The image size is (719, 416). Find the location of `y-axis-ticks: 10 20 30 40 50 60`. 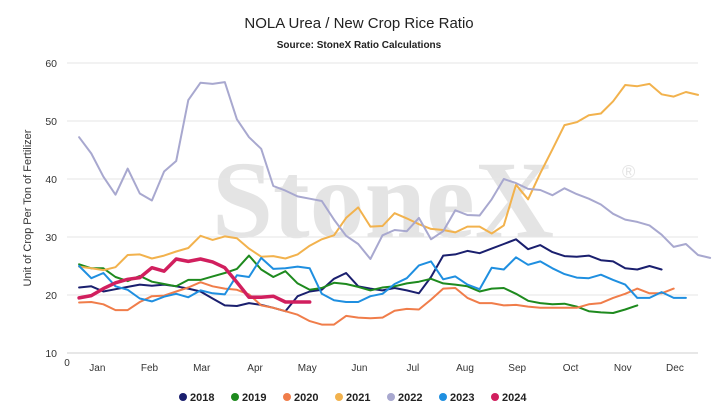

y-axis-ticks: 10 20 30 40 50 60 is located at coordinates (51, 209).